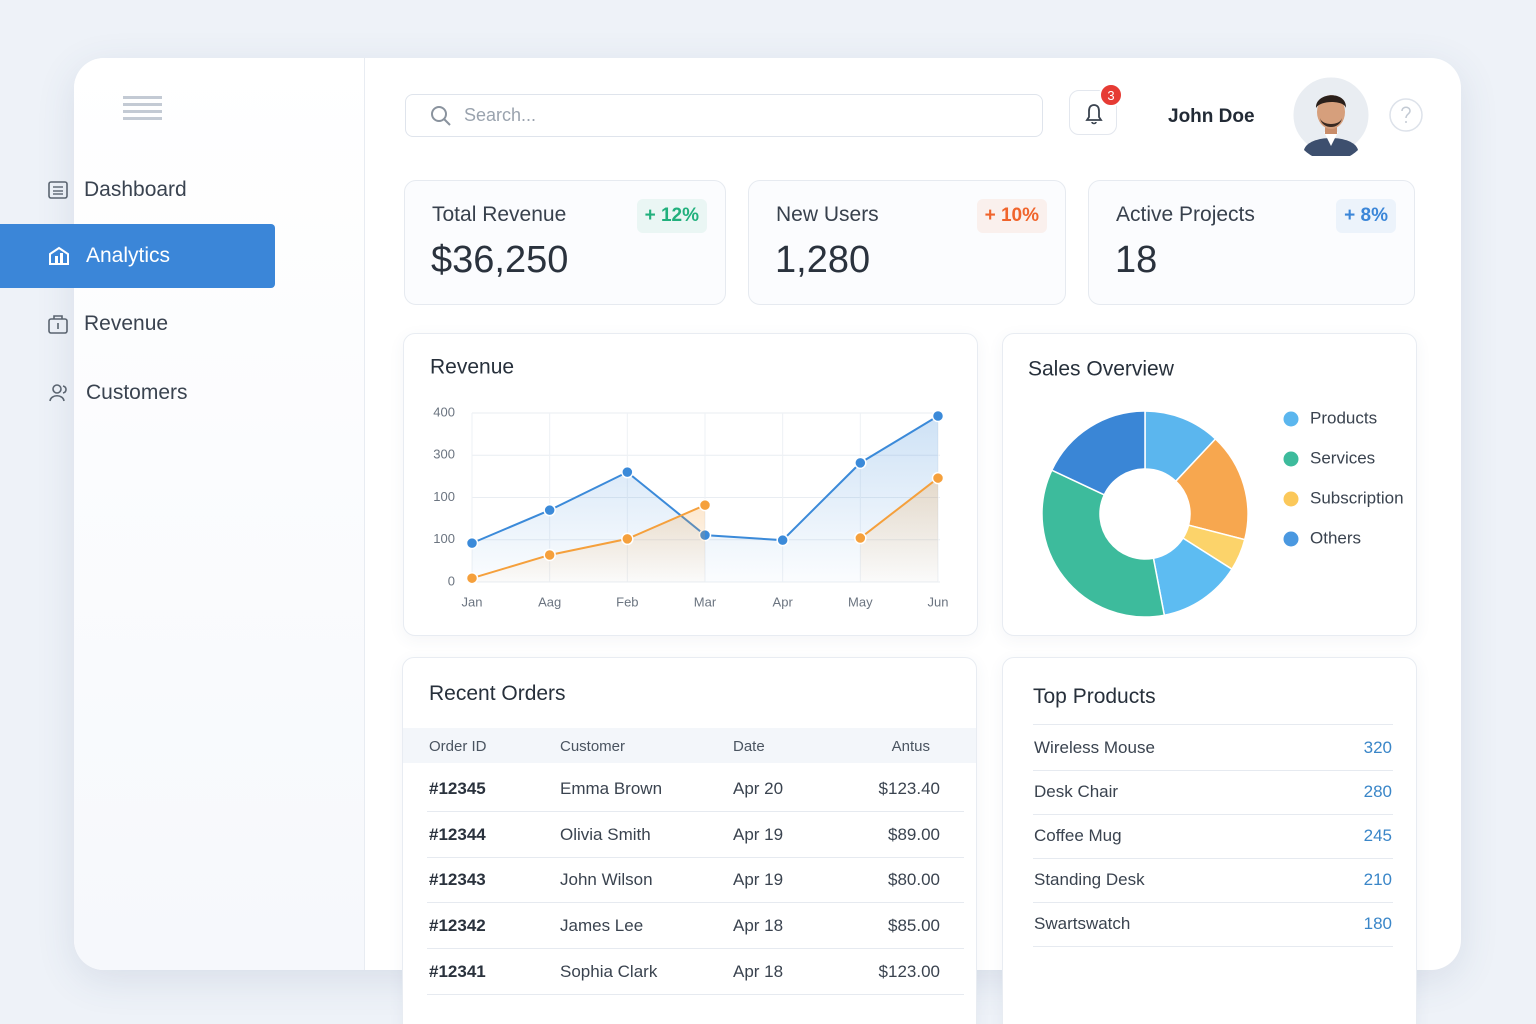 The image size is (1536, 1024). Describe the element at coordinates (1094, 696) in the screenshot. I see `panel-title: Top Products` at that location.